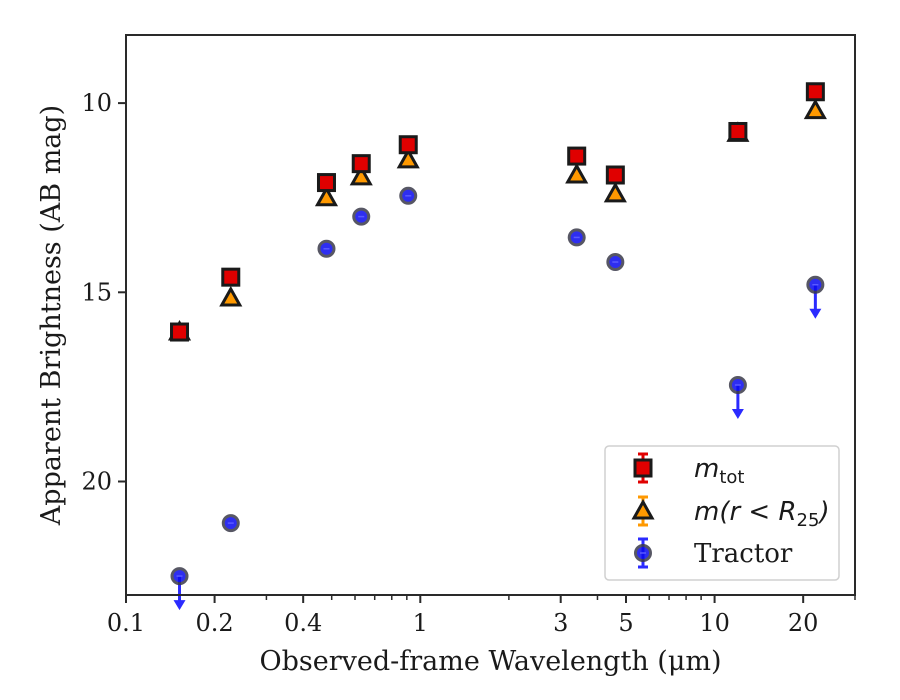  I want to click on x-axis-label: Observed-frame Wavelength (μm), so click(490, 661).